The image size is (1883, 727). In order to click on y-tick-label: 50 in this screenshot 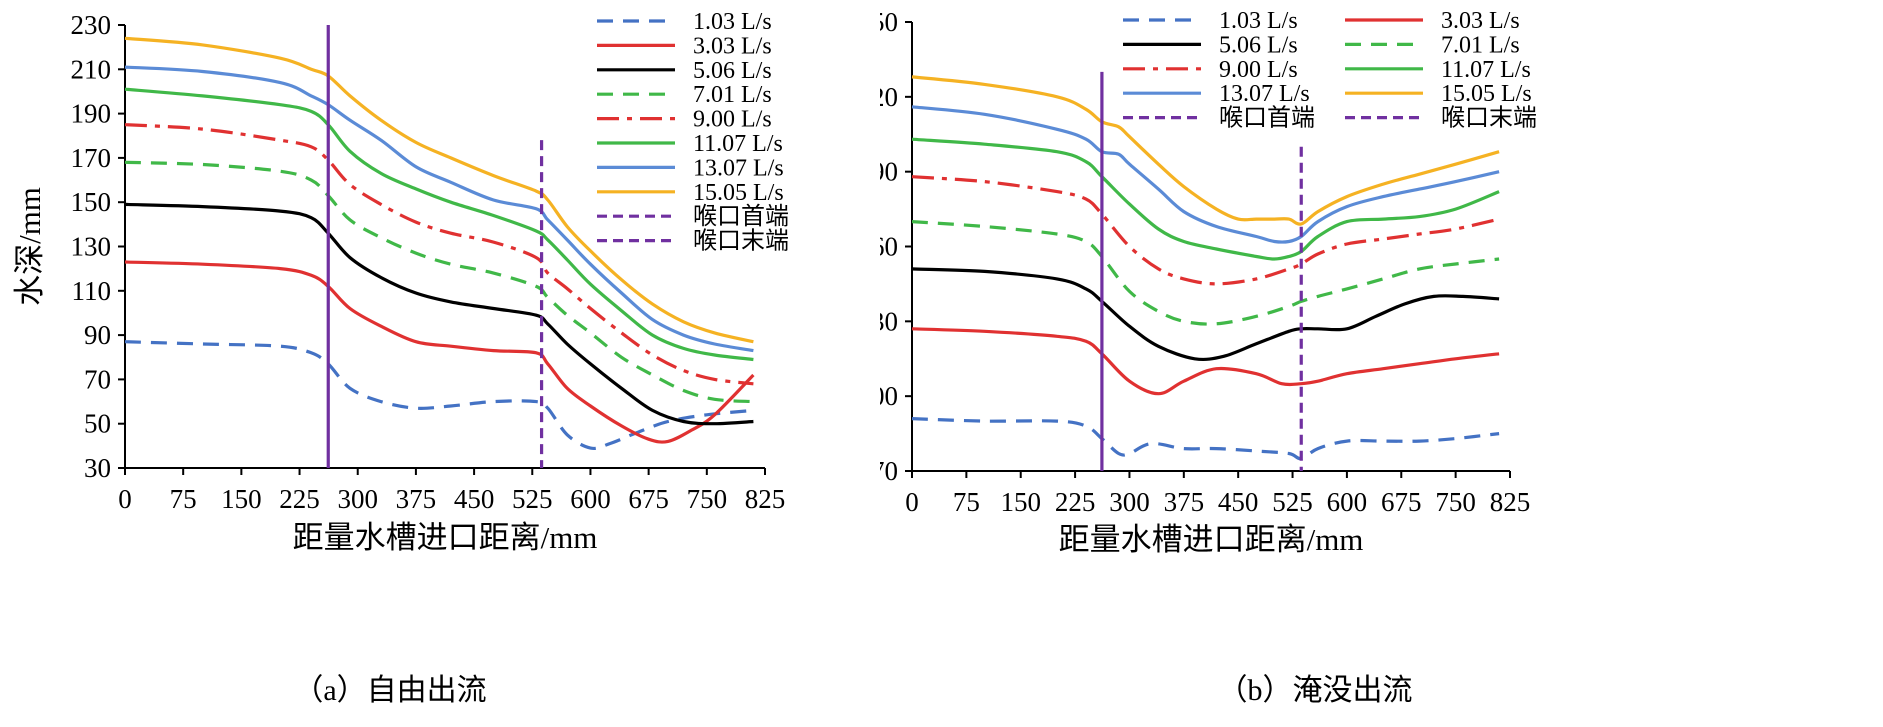, I will do `click(97, 424)`.